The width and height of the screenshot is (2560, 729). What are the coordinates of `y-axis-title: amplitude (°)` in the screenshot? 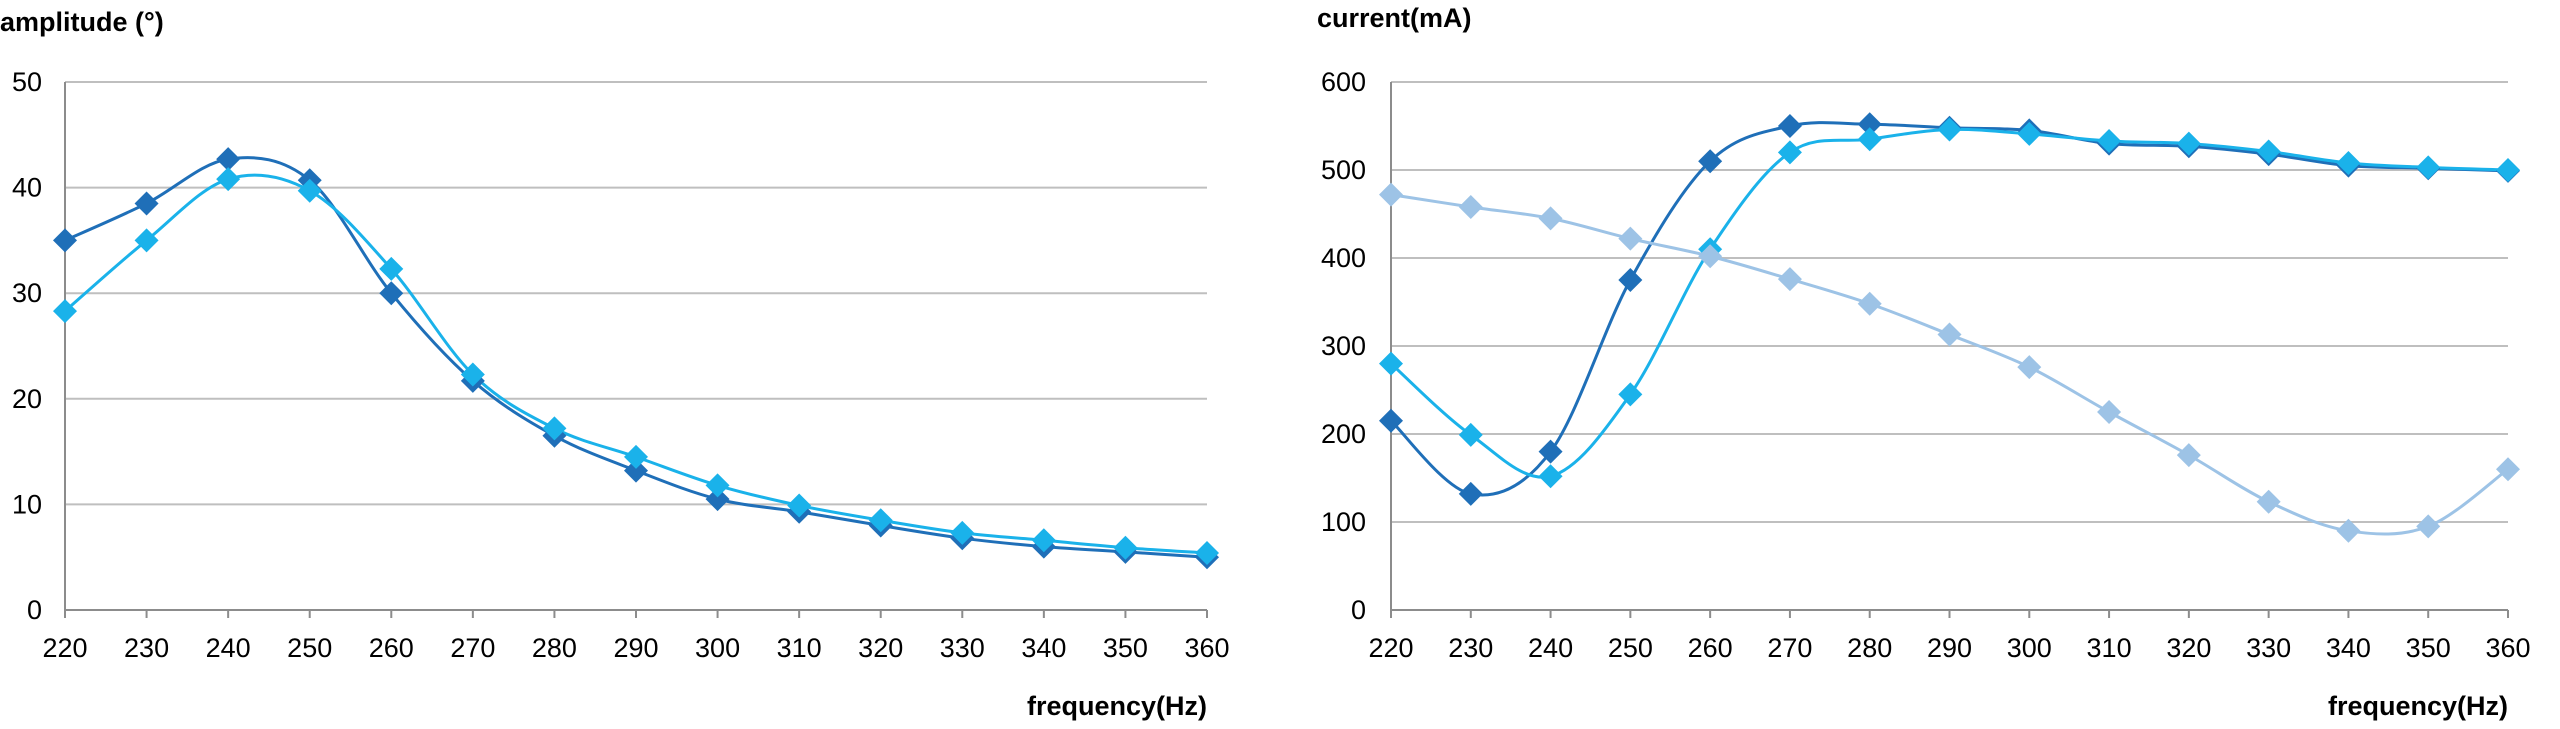 It's located at (82, 22).